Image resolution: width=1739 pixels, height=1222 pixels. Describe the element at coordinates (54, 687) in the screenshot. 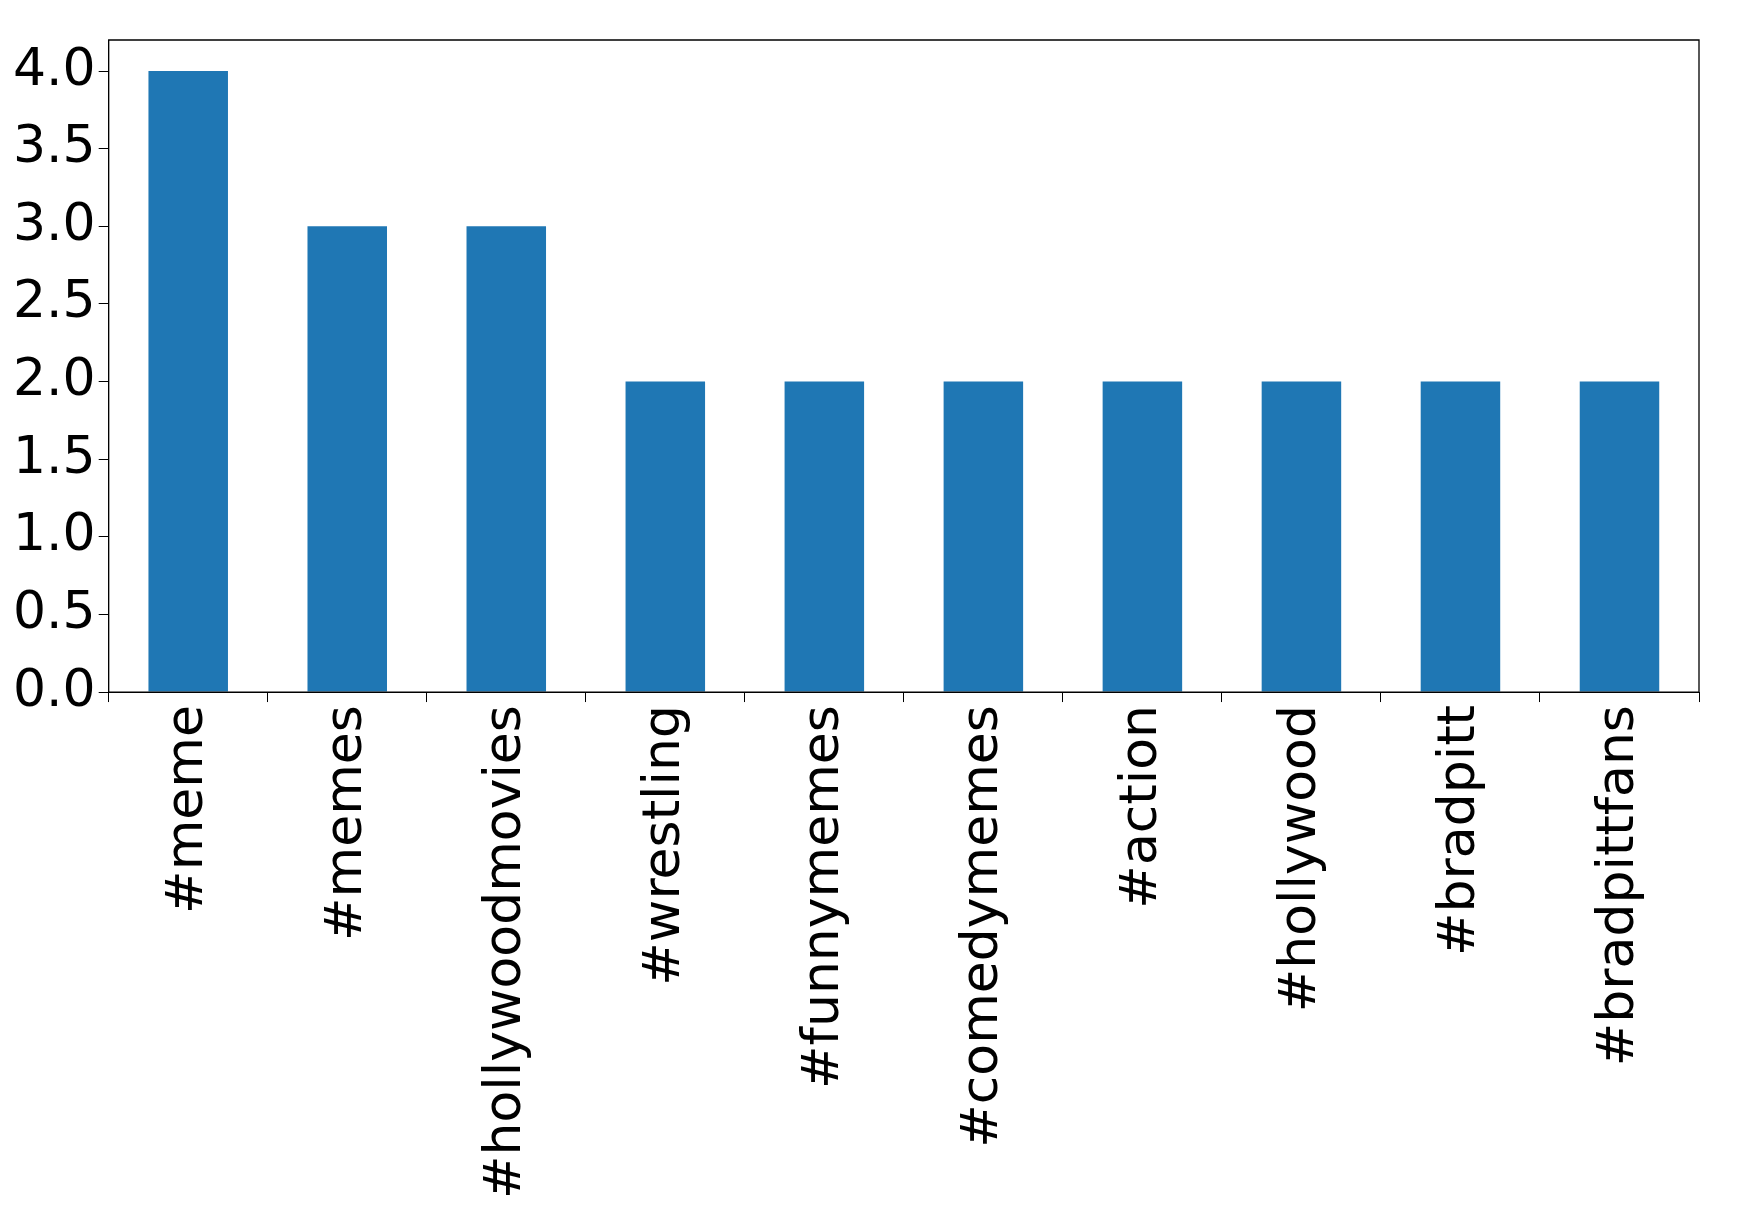

I see `y-tick-label: 0.0` at that location.